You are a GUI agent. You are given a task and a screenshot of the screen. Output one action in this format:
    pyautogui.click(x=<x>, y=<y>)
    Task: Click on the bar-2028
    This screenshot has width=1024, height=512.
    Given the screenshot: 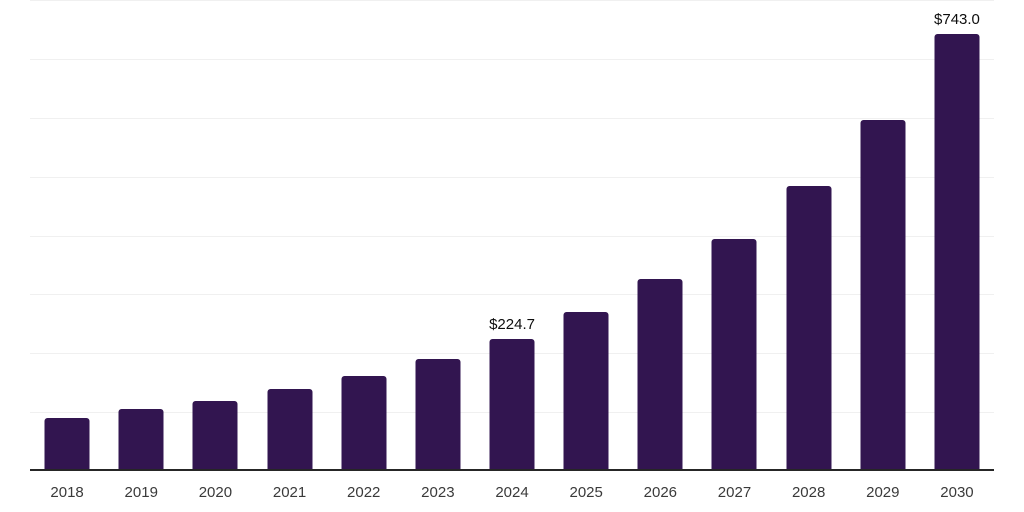 What is the action you would take?
    pyautogui.click(x=809, y=328)
    